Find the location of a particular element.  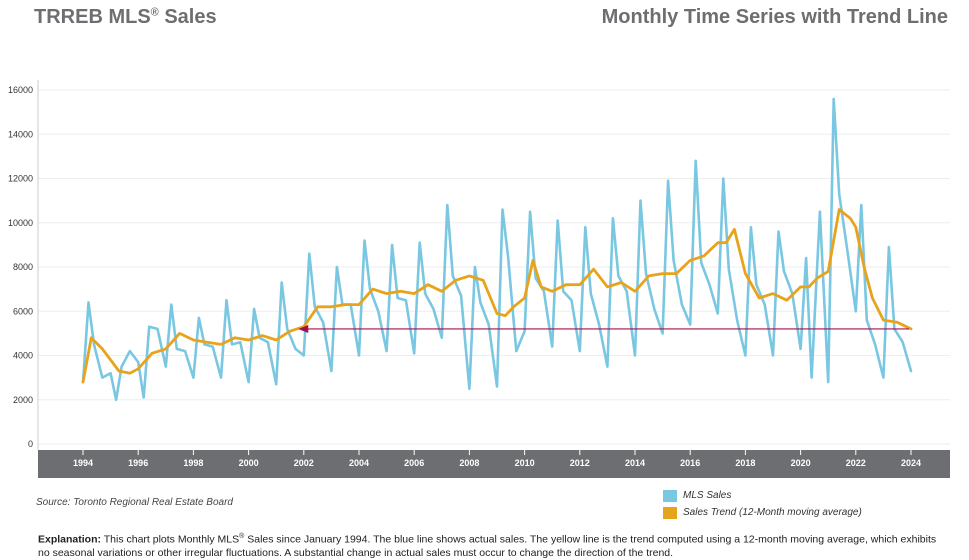

y-tick-label: 8000 is located at coordinates (23, 267).